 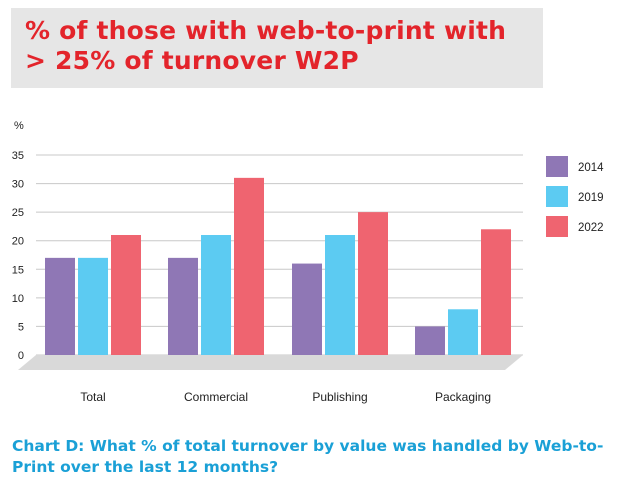 I want to click on chart-floor, so click(x=270, y=362).